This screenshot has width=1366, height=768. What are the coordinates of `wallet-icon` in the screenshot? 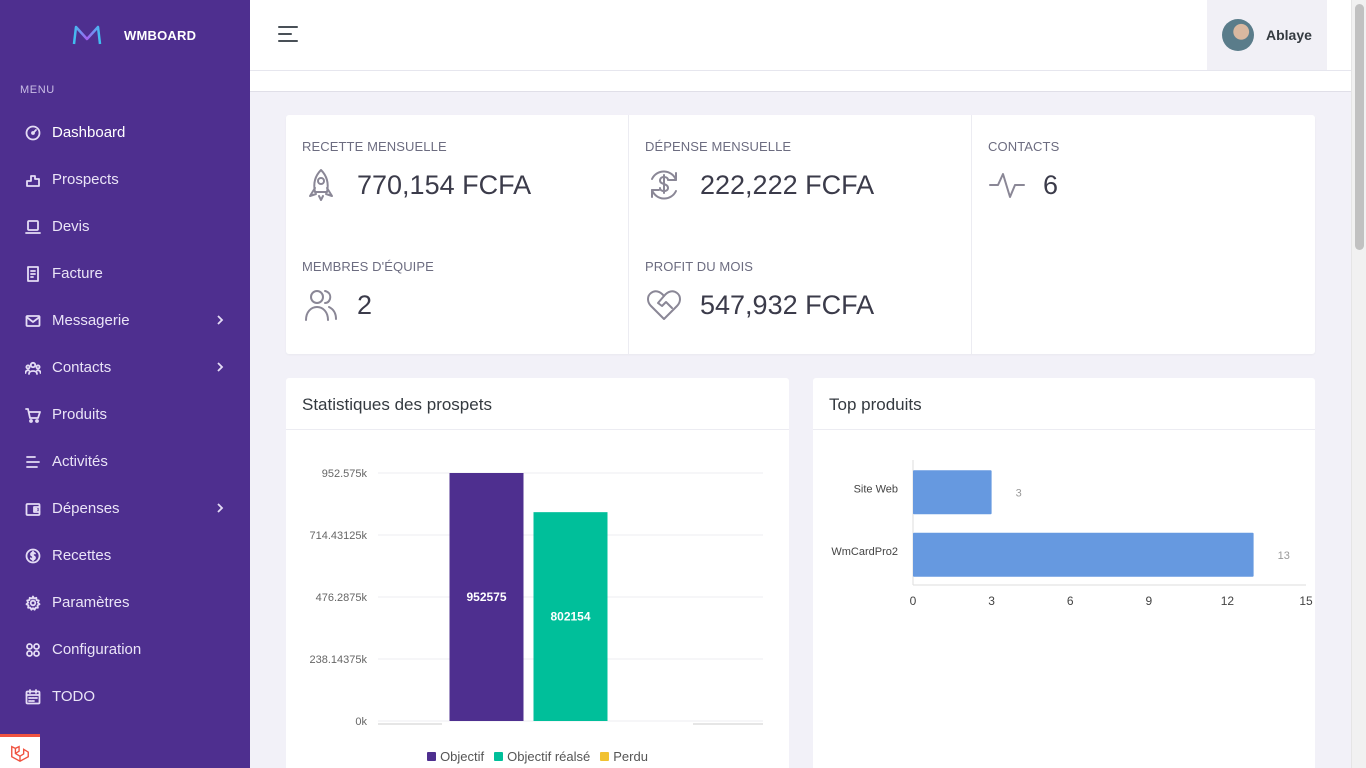 It's located at (32, 508).